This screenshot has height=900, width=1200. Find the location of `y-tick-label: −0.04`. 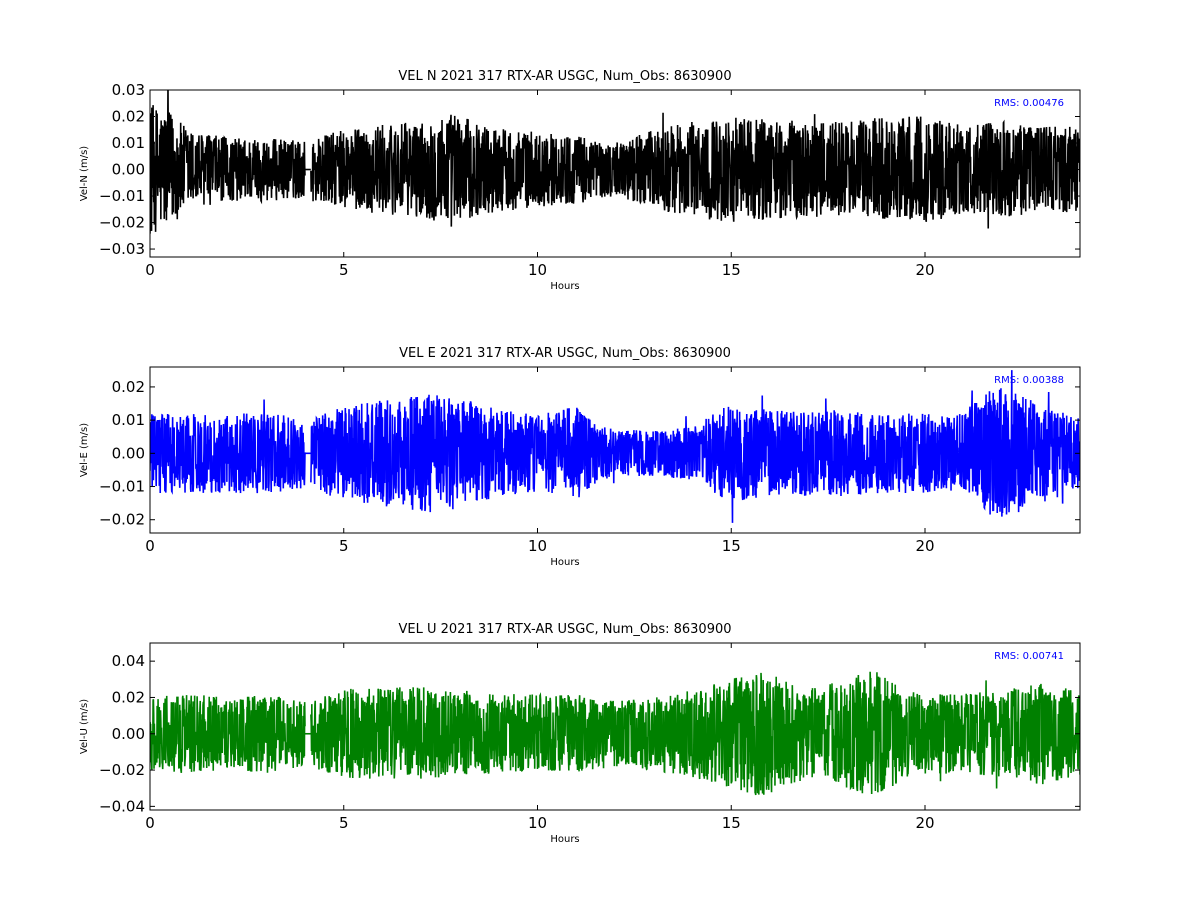

y-tick-label: −0.04 is located at coordinates (122, 806).